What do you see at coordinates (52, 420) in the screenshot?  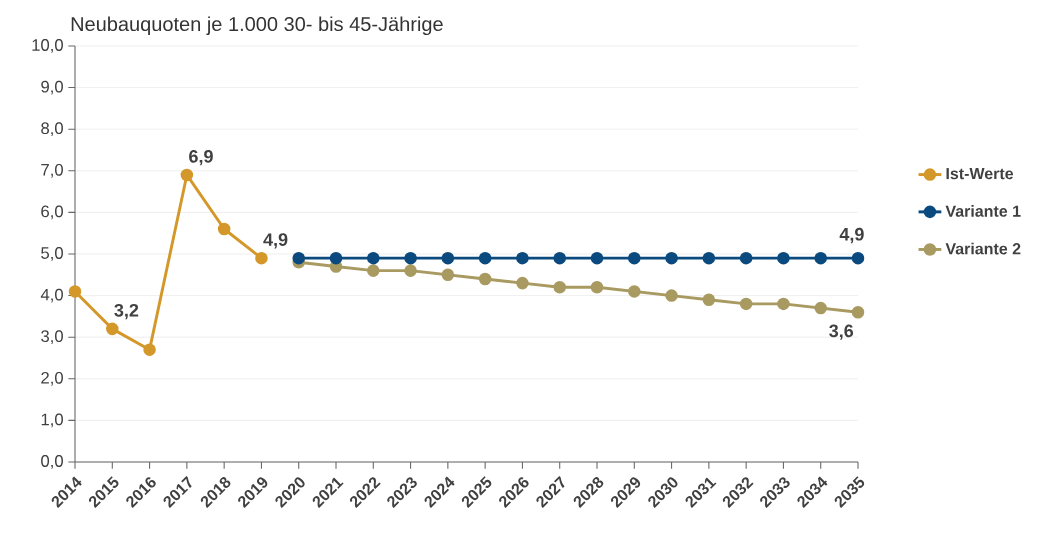 I see `y-tick-label: 1,0` at bounding box center [52, 420].